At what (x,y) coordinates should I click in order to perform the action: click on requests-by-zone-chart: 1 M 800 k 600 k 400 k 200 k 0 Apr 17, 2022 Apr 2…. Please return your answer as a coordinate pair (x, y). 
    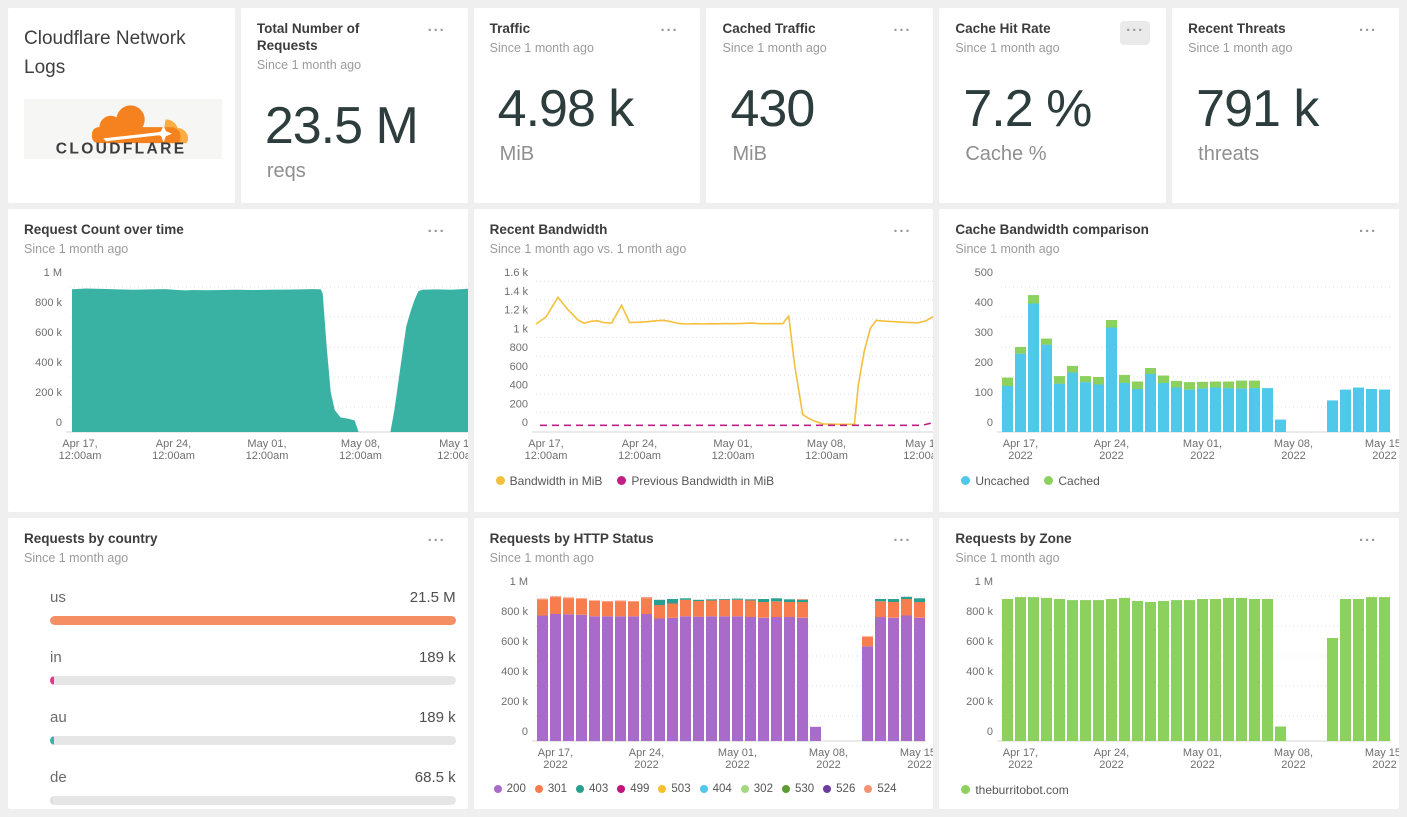
    Looking at the image, I should click on (1177, 684).